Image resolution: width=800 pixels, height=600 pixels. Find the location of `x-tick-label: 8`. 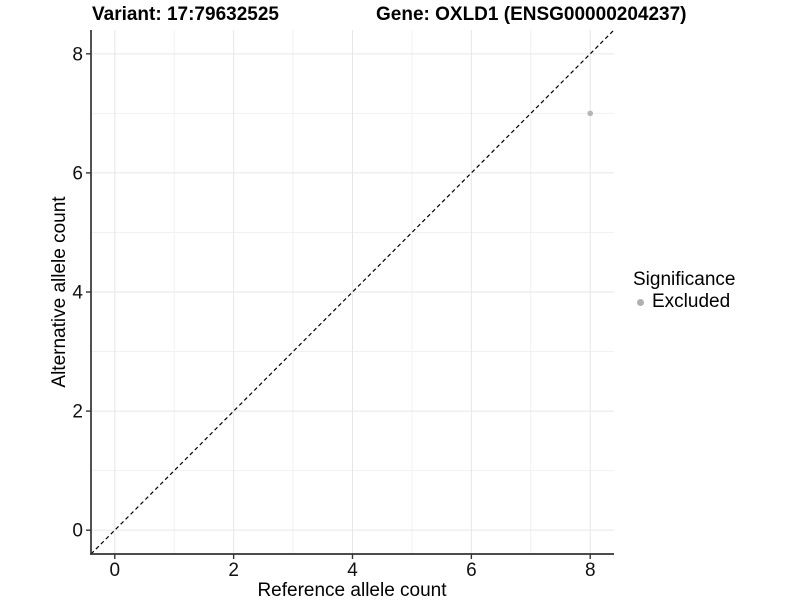

x-tick-label: 8 is located at coordinates (590, 570).